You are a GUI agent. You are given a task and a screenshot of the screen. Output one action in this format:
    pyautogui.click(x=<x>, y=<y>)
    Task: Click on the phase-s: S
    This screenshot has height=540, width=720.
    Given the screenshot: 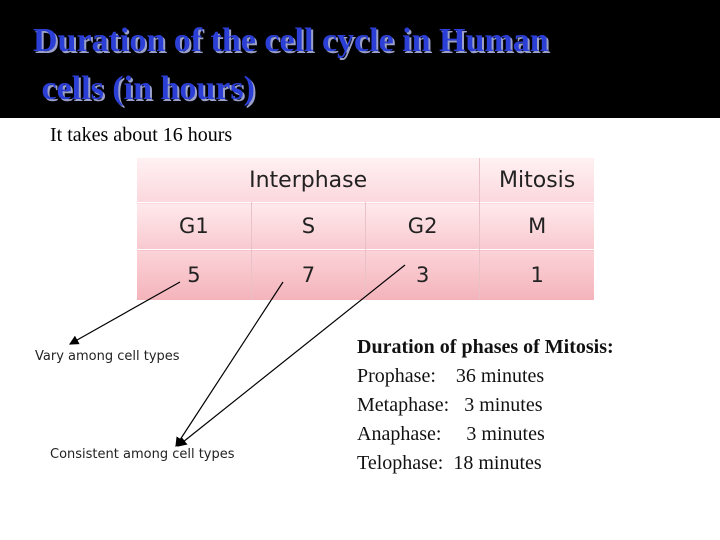 What is the action you would take?
    pyautogui.click(x=309, y=226)
    